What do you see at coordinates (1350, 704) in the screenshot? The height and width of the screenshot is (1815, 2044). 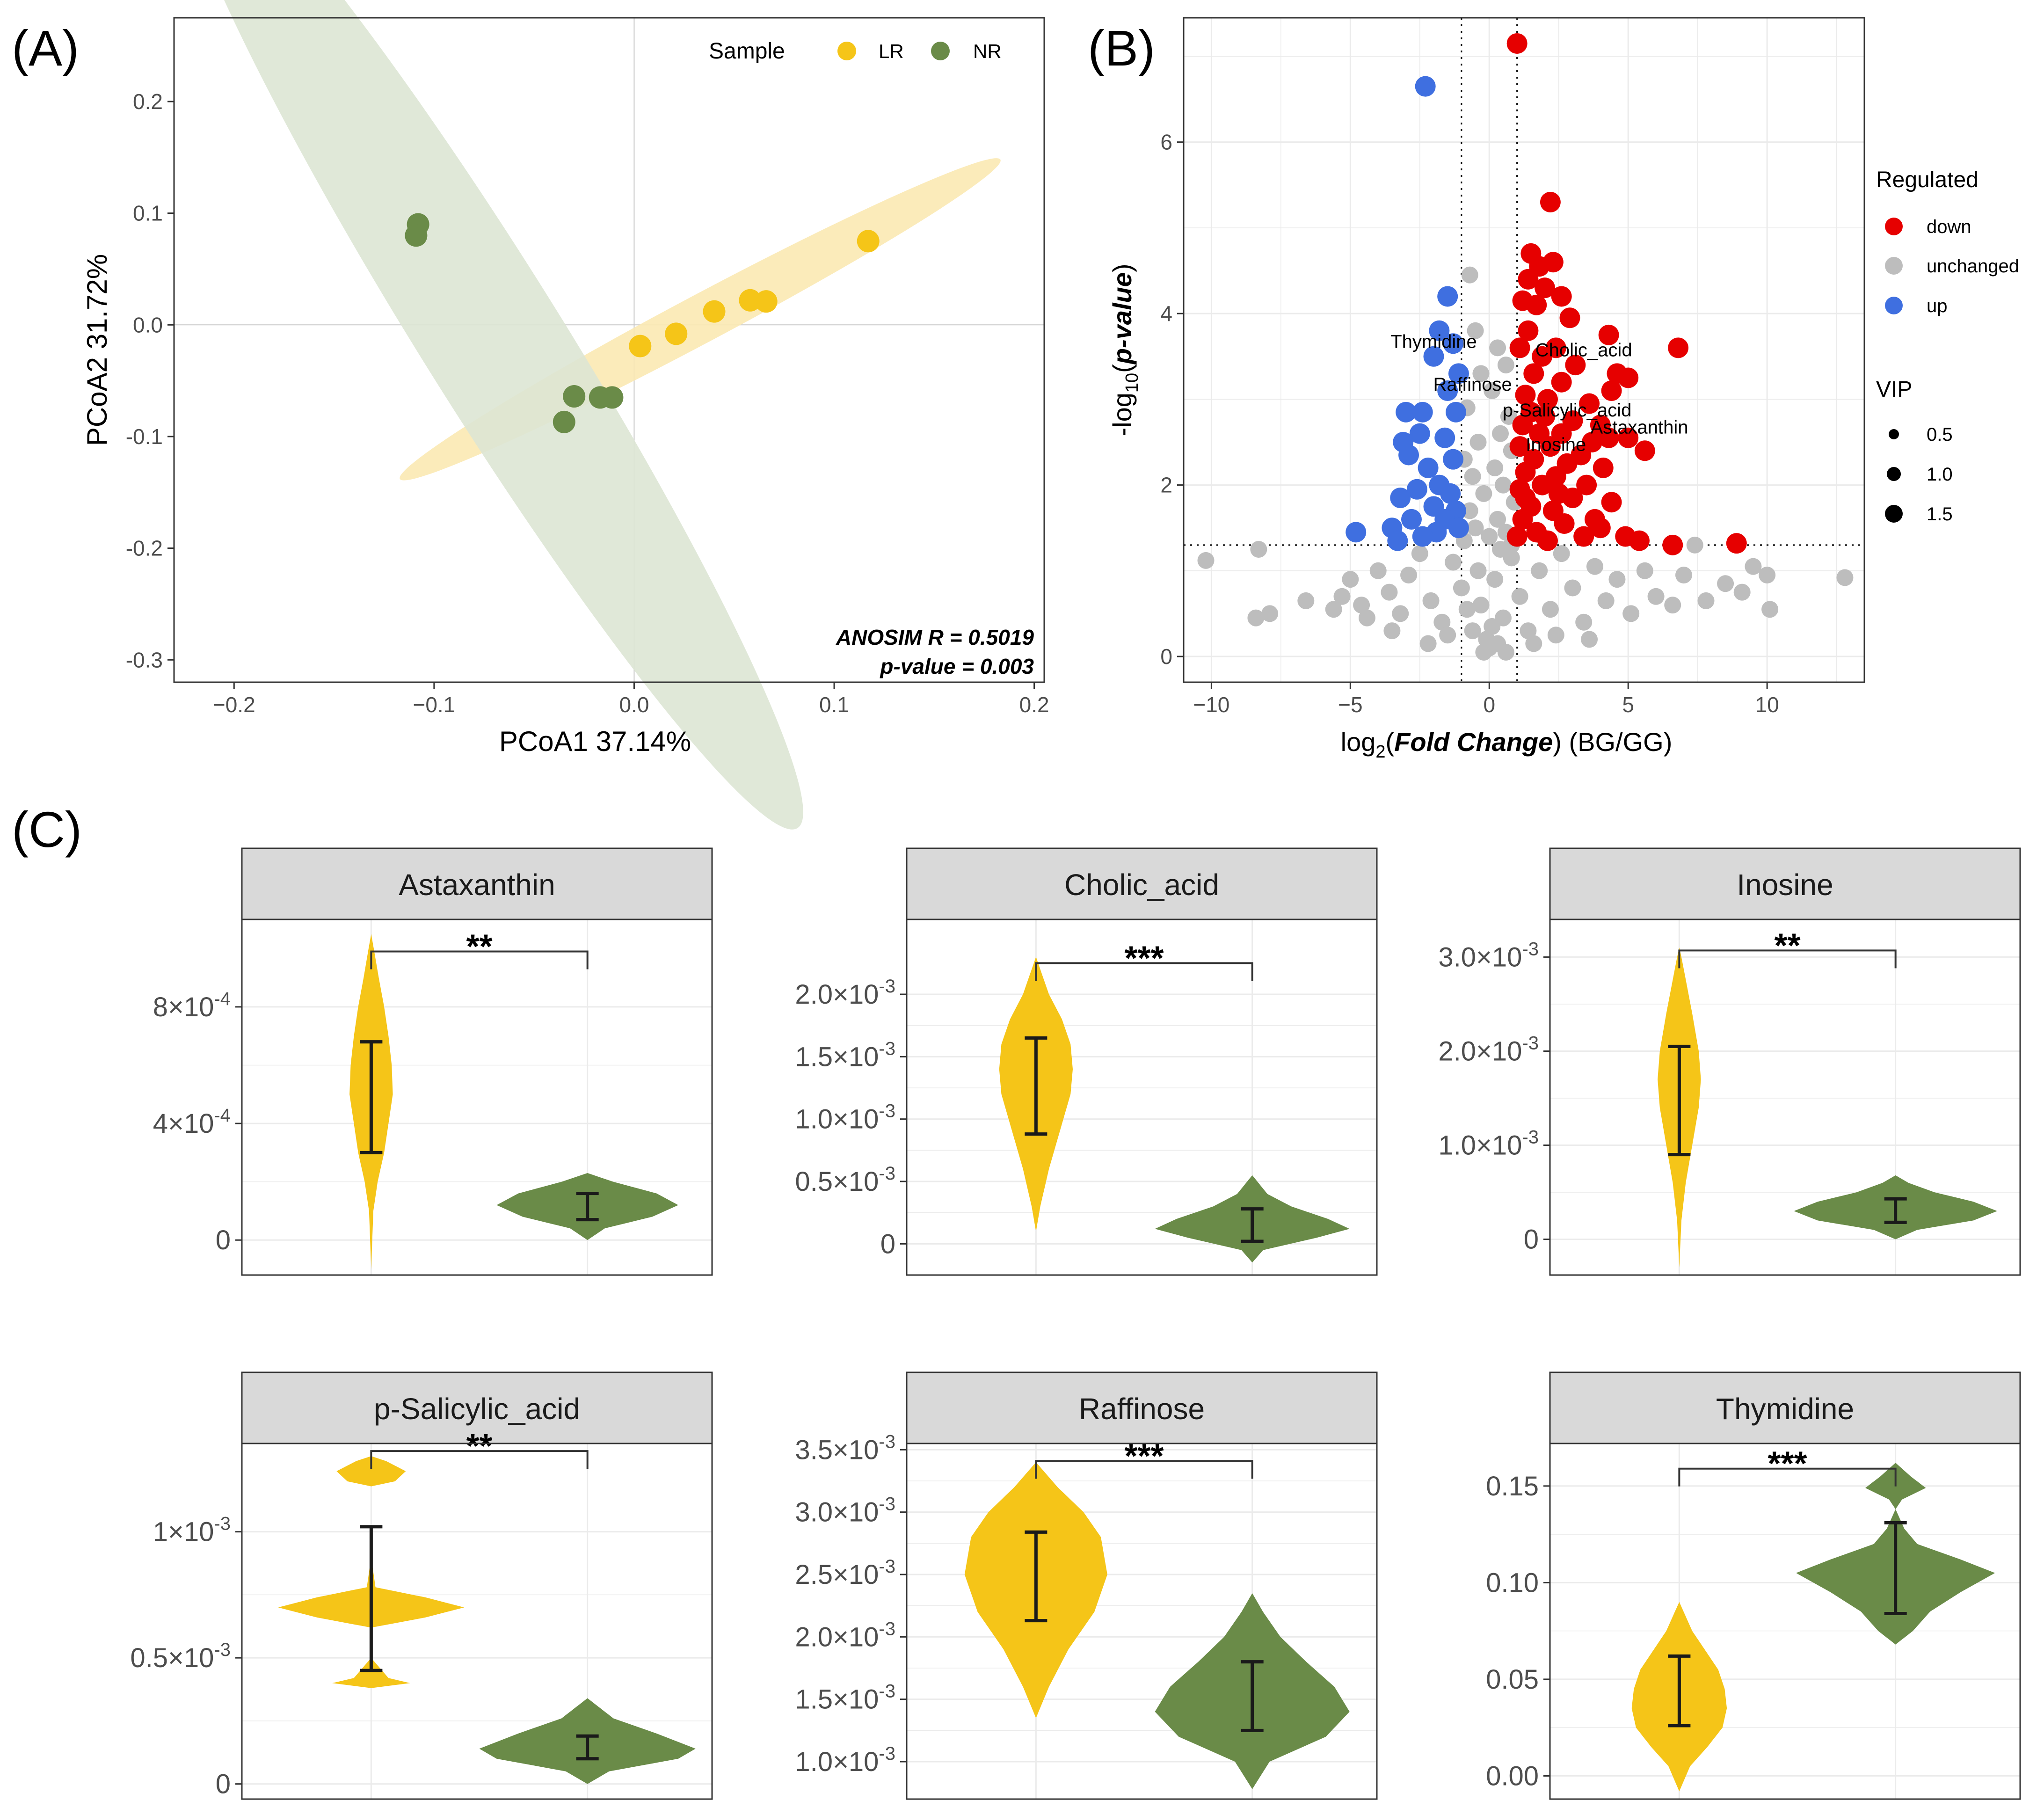 I see `panel-b-x-tick-label-1: −5` at bounding box center [1350, 704].